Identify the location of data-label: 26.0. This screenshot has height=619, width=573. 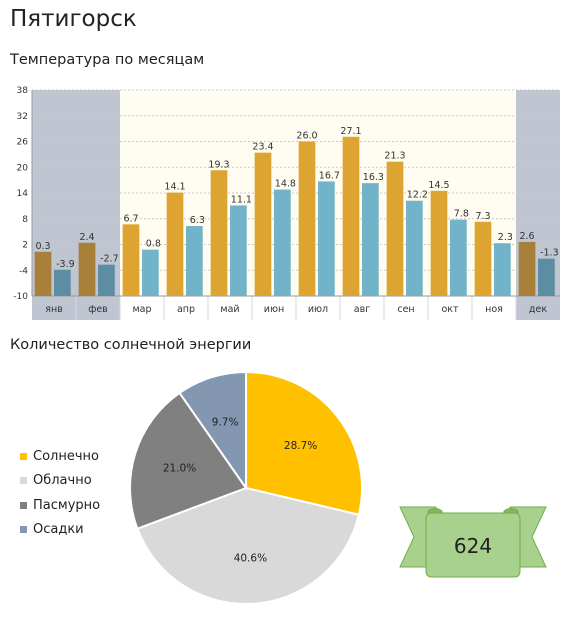
(306, 136).